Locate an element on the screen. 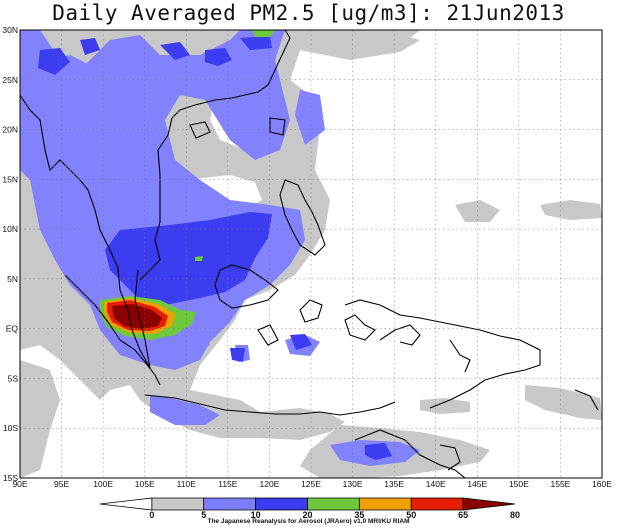 Image resolution: width=617 pixels, height=529 pixels. y-axis-labels: 30N 25N 20N 15N 10N 5N EQ 5S 10S 15S is located at coordinates (10, 254).